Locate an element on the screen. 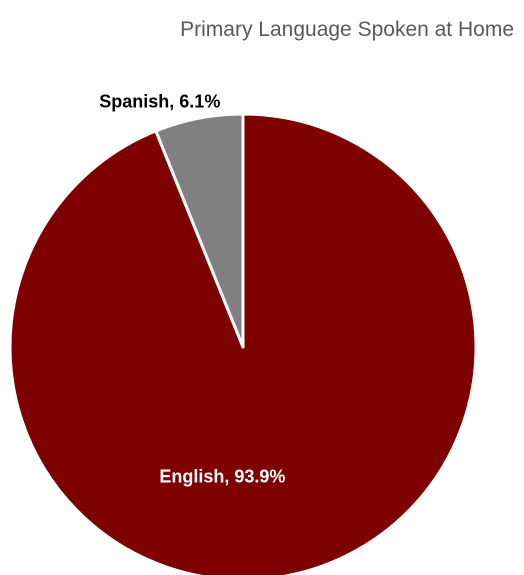 This screenshot has width=524, height=575. pie-slice-spanish is located at coordinates (199, 230).